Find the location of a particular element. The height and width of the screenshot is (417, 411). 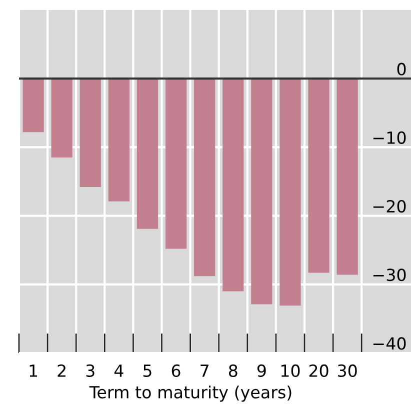

y-tick-label: −30 is located at coordinates (389, 275).